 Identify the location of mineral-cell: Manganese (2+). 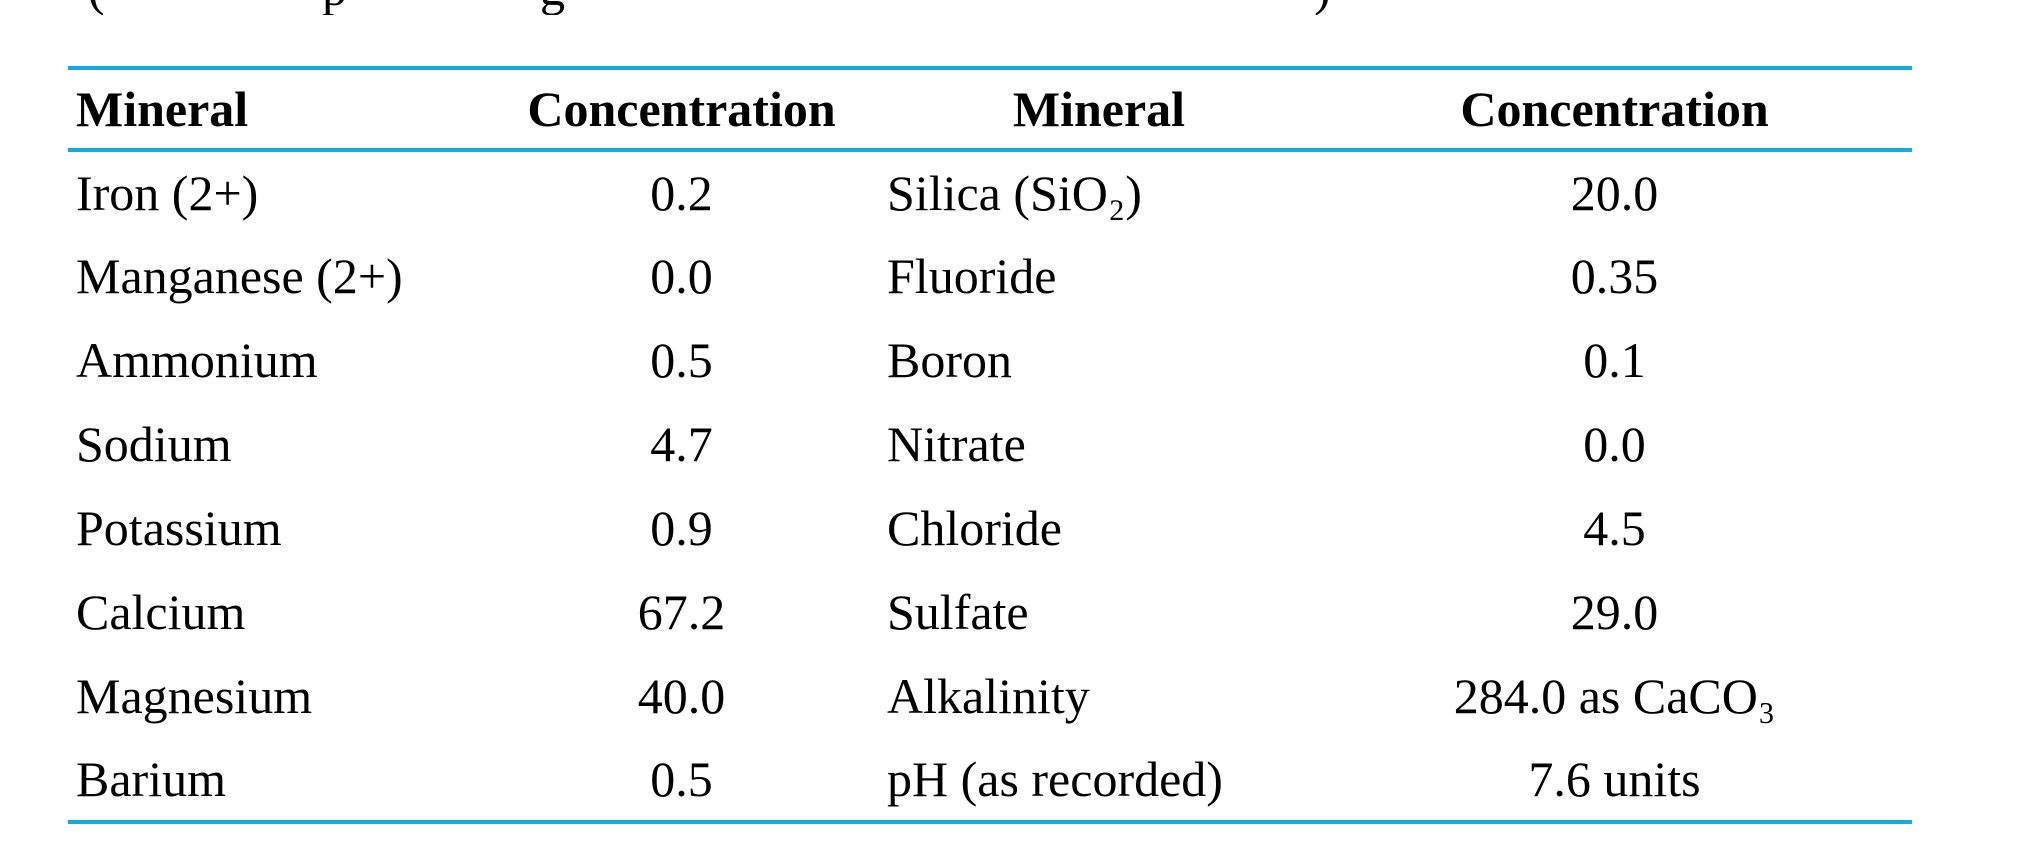
(239, 276).